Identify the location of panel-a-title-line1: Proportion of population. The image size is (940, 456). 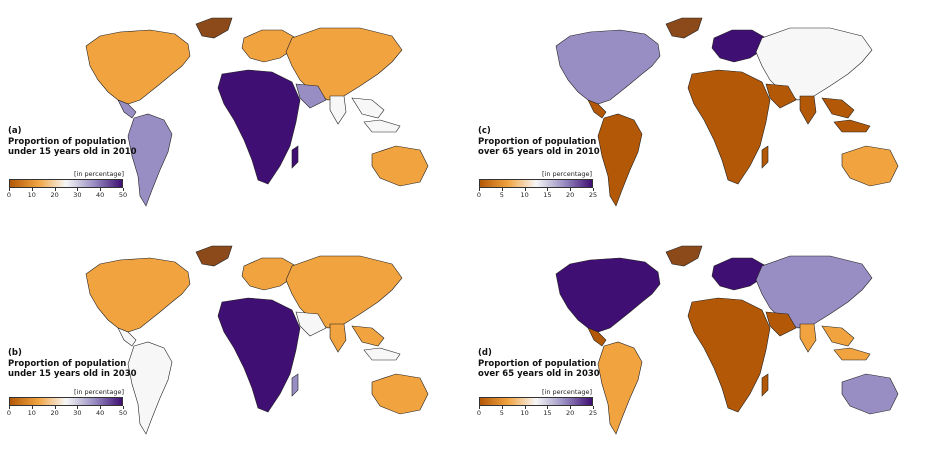
(67, 141).